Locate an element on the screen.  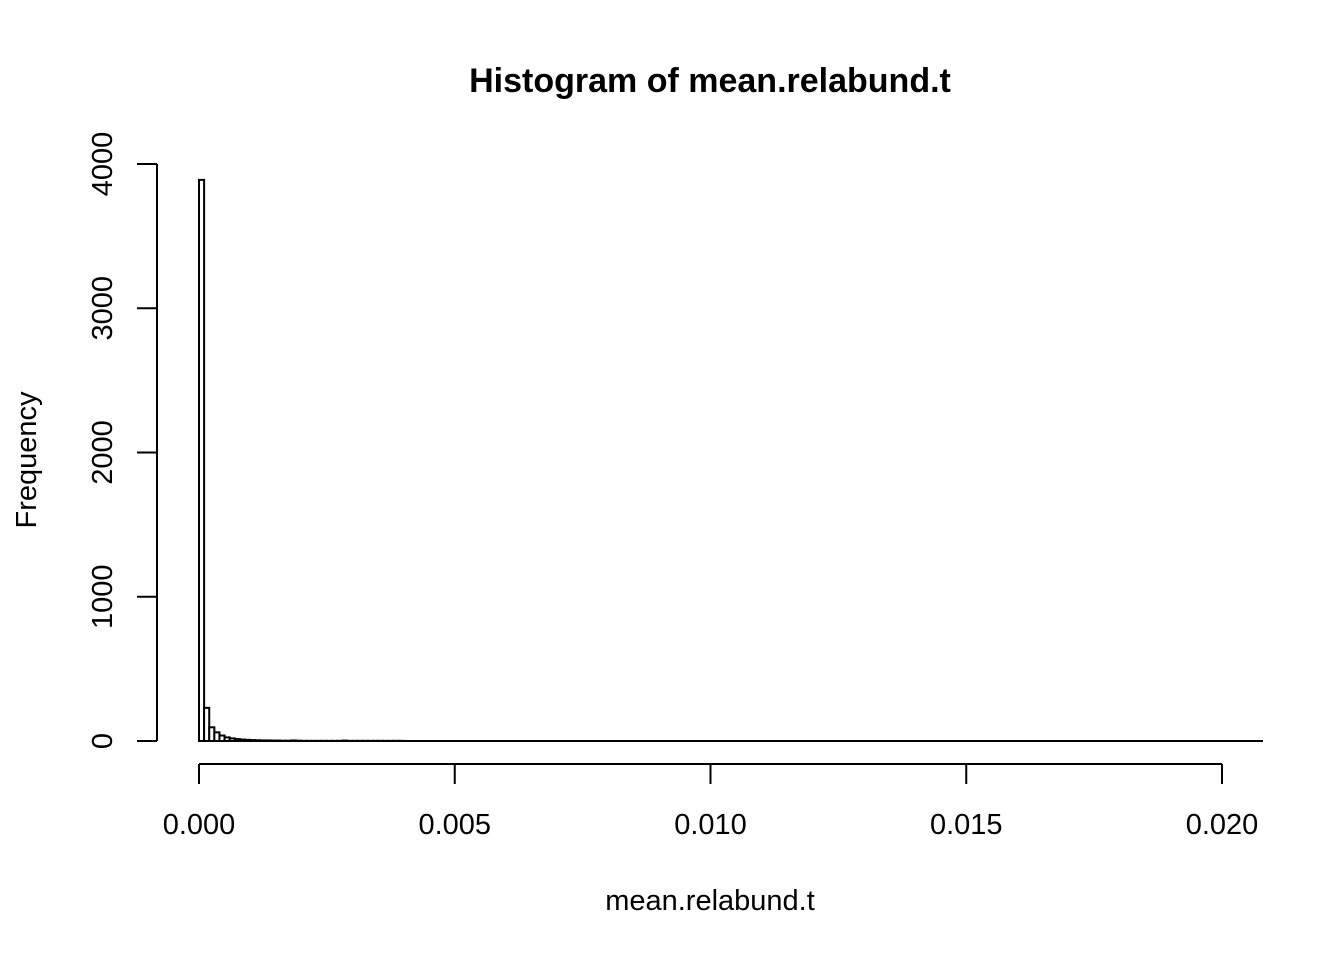
x-axis-label: mean.relabund.t is located at coordinates (710, 901).